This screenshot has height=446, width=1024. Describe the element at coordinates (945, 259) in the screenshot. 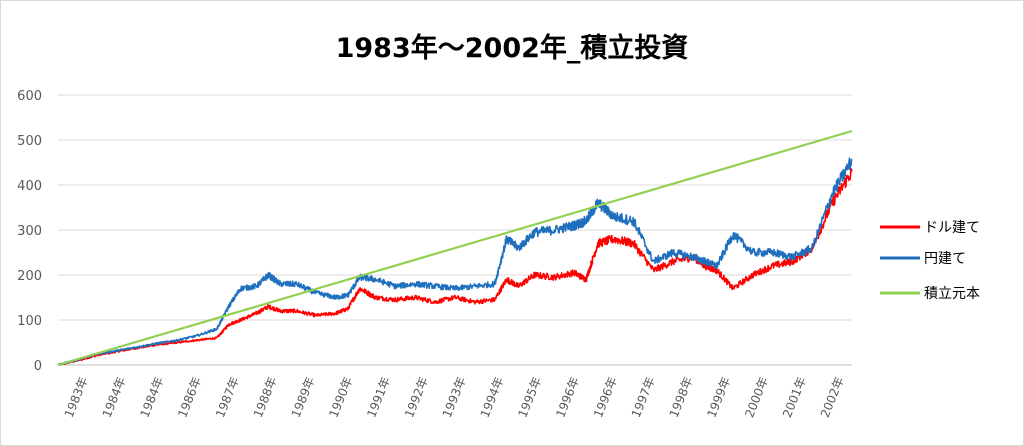

I see `legend-entry: 円建て` at that location.